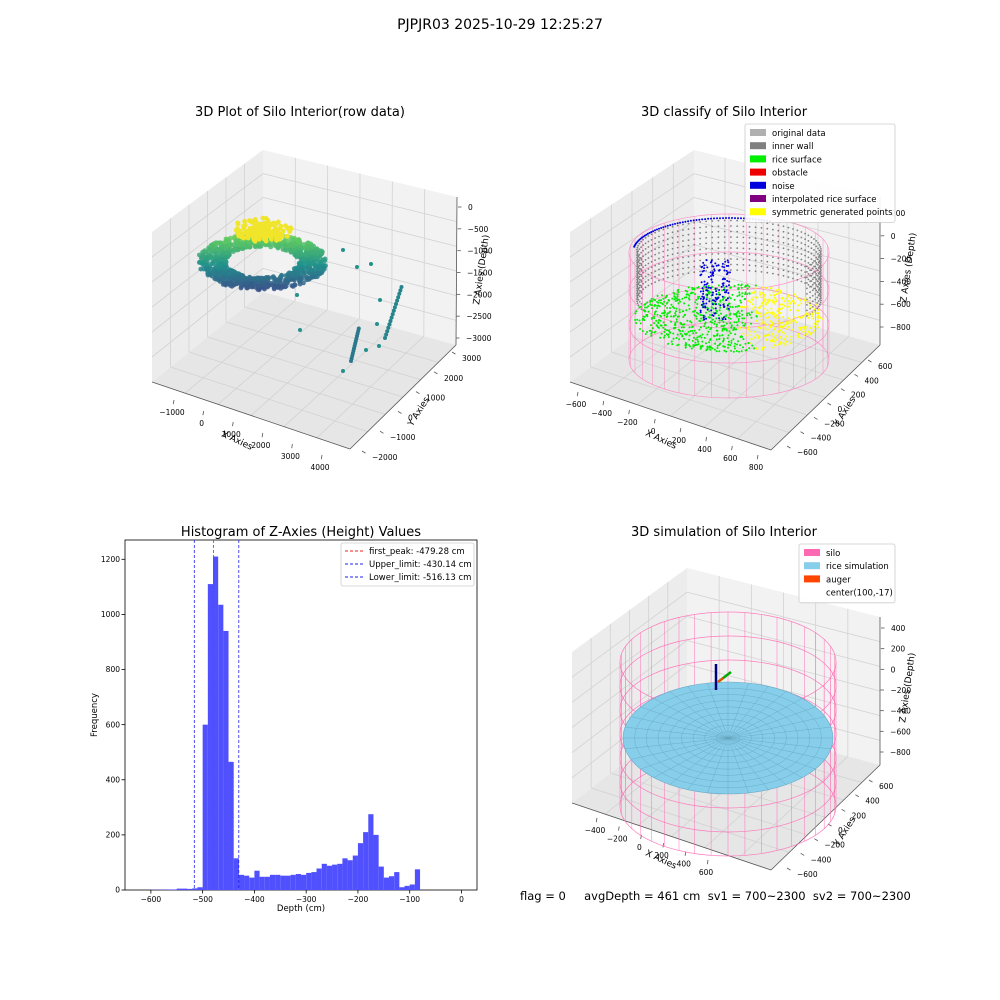 Image resolution: width=1000 pixels, height=1000 pixels. What do you see at coordinates (729, 268) in the screenshot?
I see `inner-wall-points` at bounding box center [729, 268].